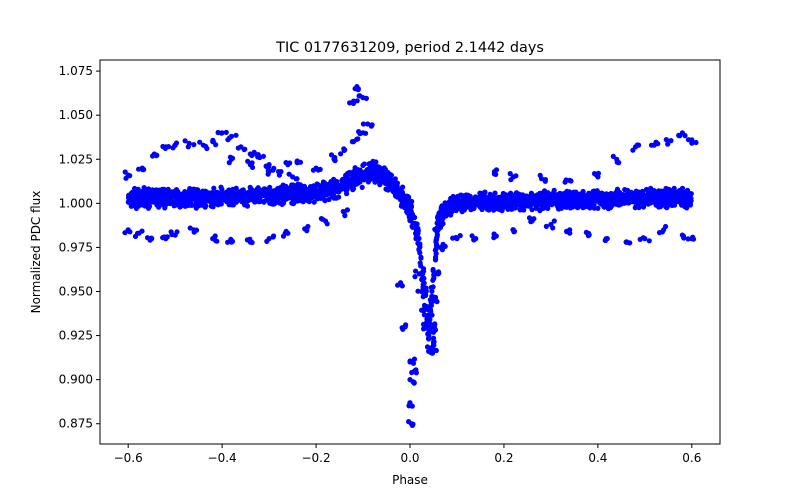 The width and height of the screenshot is (800, 500). Describe the element at coordinates (76, 159) in the screenshot. I see `y-tick-label: 1.025` at that location.